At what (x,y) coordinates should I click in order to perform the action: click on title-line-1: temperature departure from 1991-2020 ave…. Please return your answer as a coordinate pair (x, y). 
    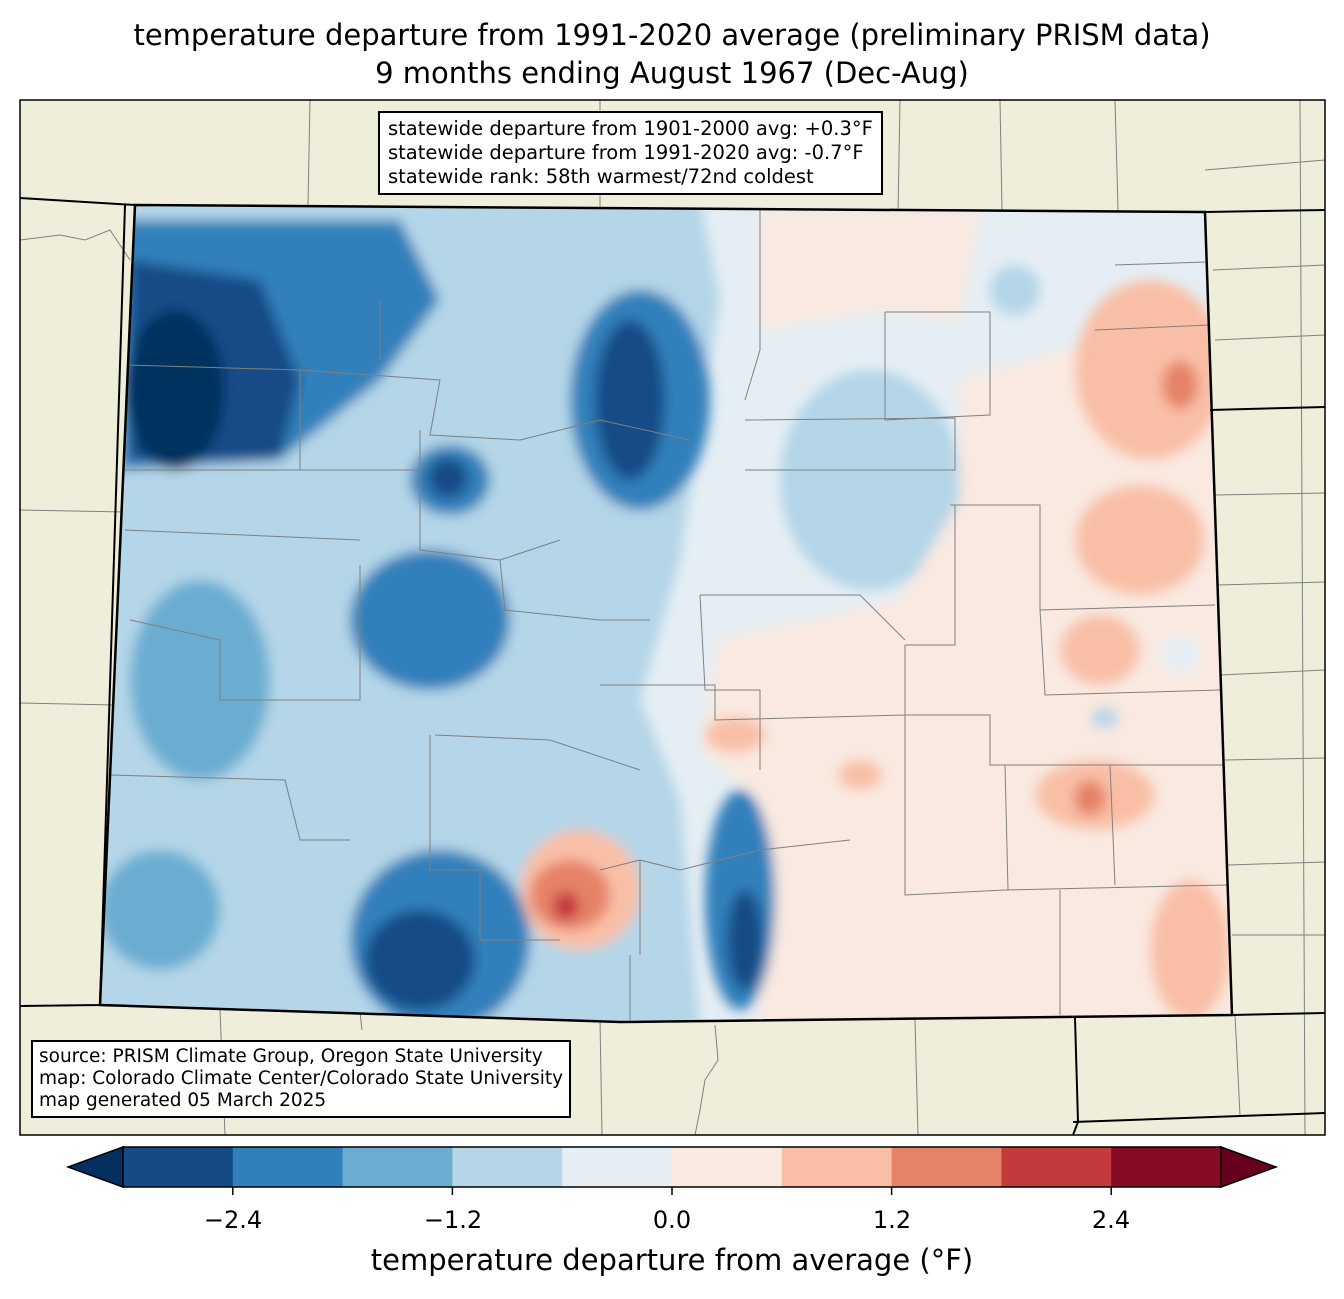
    Looking at the image, I should click on (672, 35).